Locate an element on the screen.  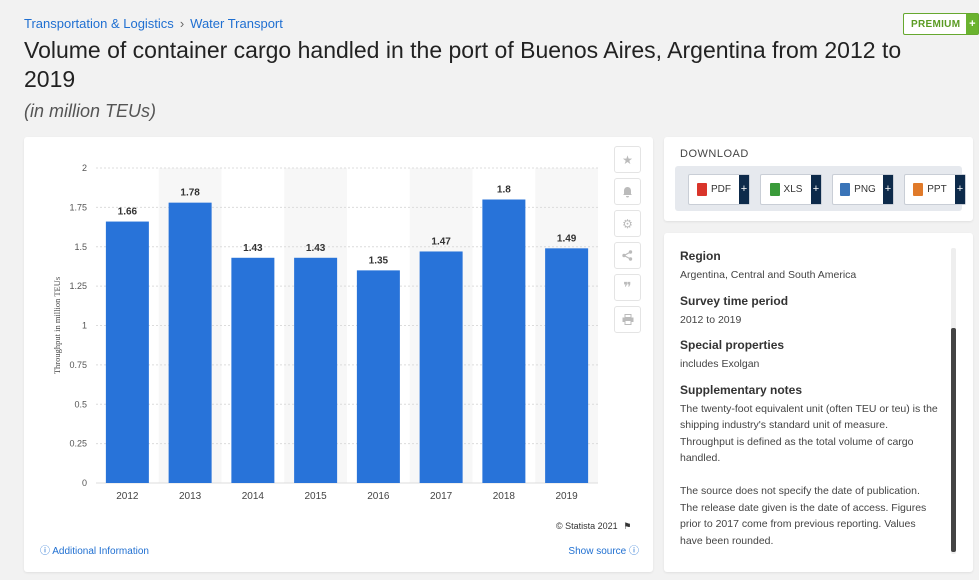
download-ppt-label: PPT is located at coordinates (937, 189).